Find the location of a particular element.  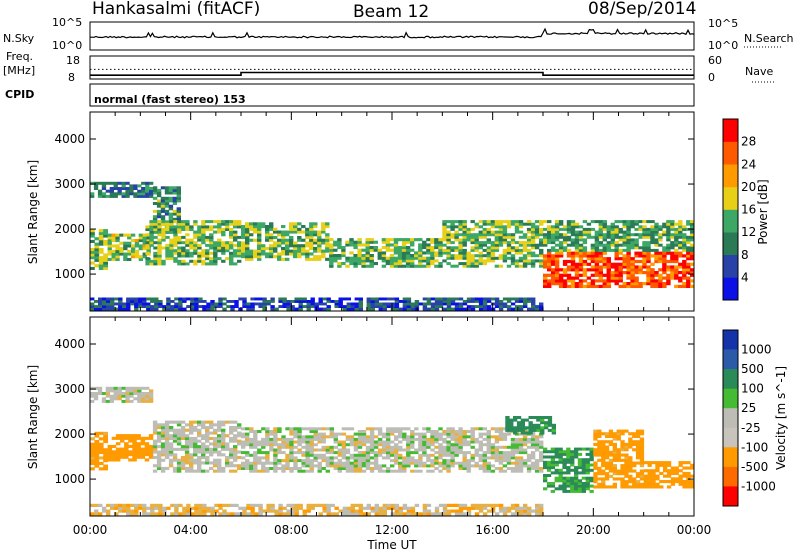

noise-left-tick-low: 10^0 is located at coordinates (67, 45).